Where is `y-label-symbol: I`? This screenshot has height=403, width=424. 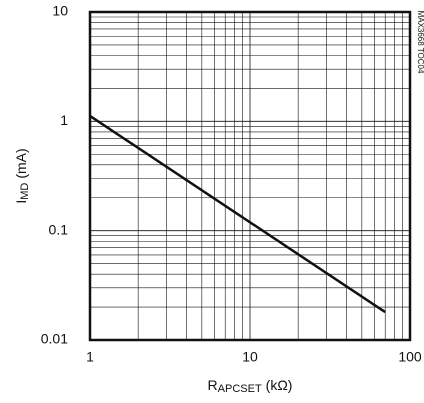
y-label-symbol: I is located at coordinates (21, 202).